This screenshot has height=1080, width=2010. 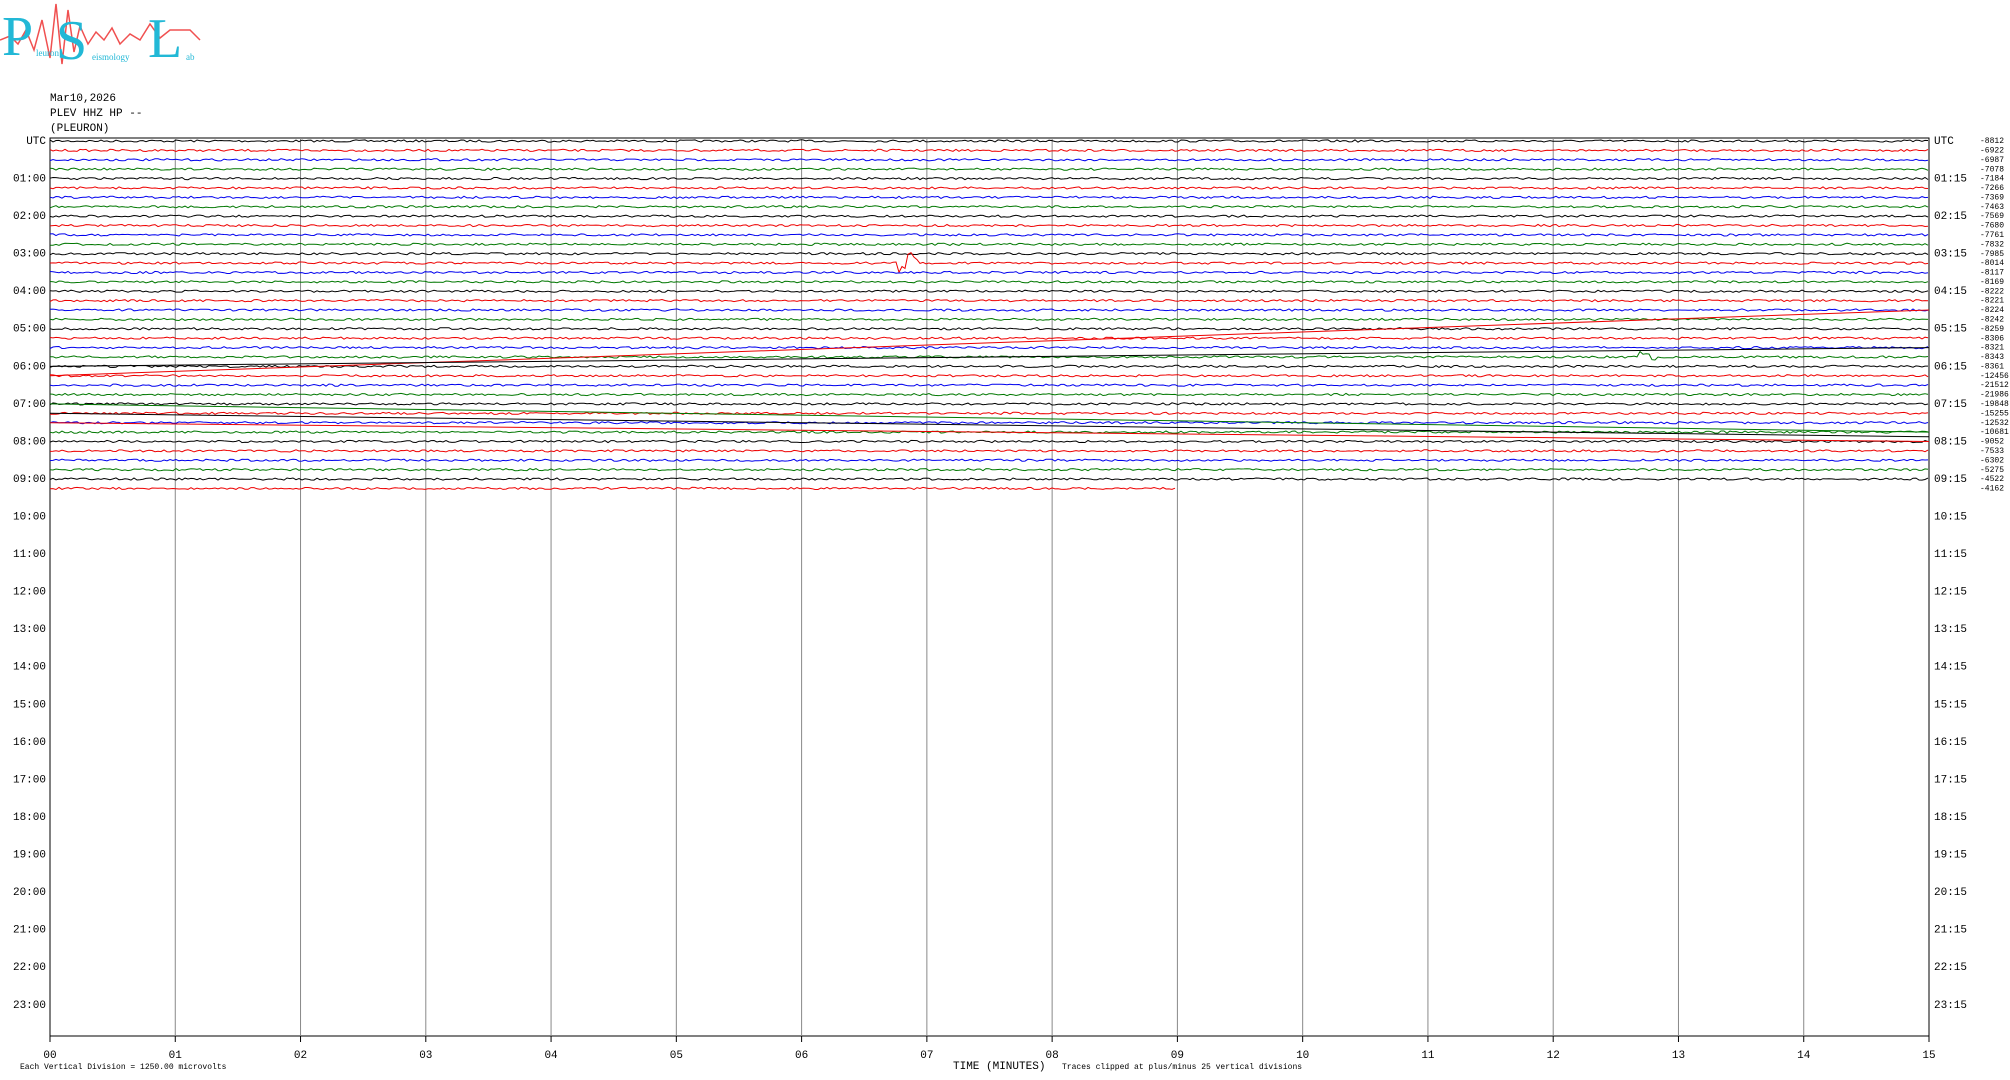 I want to click on left-time-label: 02:00, so click(x=29, y=217).